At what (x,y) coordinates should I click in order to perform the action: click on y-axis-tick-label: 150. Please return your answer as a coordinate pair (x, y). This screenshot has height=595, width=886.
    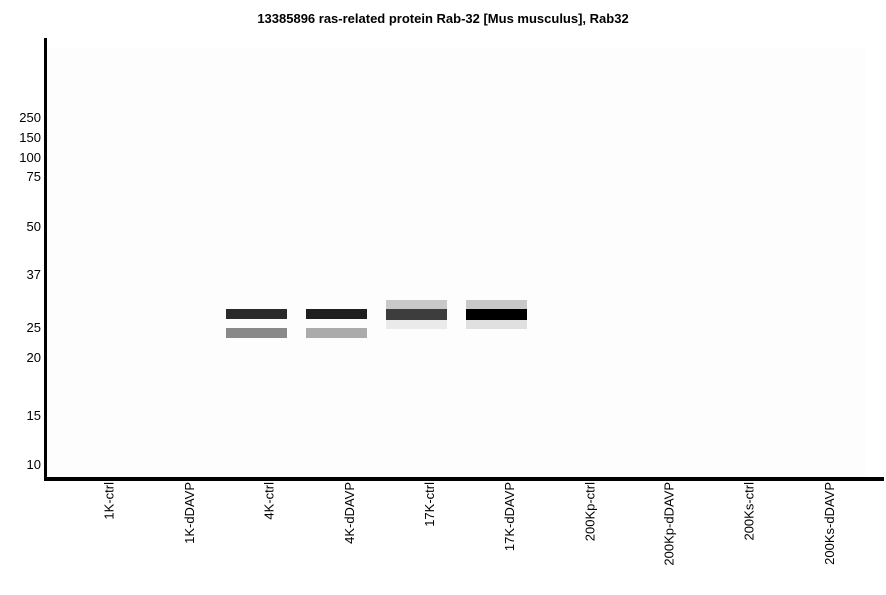
    Looking at the image, I should click on (30, 137).